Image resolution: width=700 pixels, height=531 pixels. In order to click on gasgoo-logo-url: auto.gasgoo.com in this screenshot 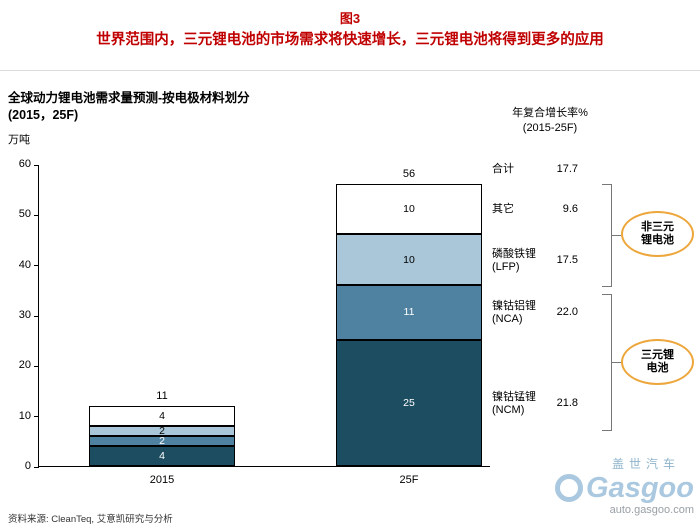, I will do `click(651, 510)`.